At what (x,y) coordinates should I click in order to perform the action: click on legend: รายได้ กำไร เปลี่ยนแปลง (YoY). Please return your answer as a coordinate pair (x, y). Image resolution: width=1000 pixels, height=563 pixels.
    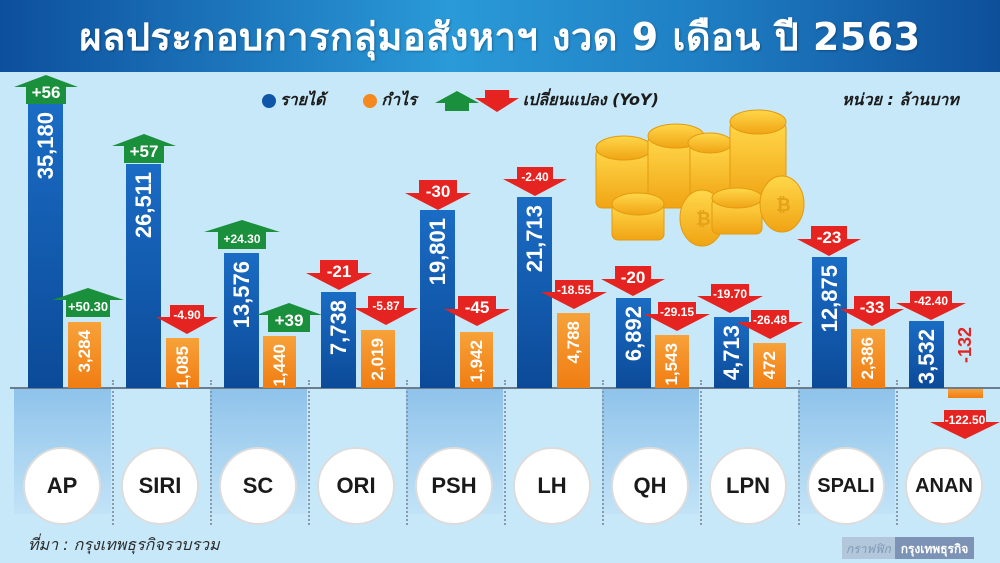
    Looking at the image, I should click on (460, 100).